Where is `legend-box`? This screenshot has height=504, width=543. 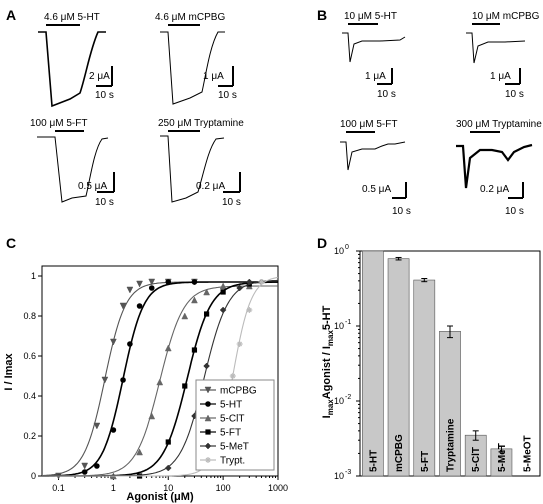
legend-box is located at coordinates (235, 425).